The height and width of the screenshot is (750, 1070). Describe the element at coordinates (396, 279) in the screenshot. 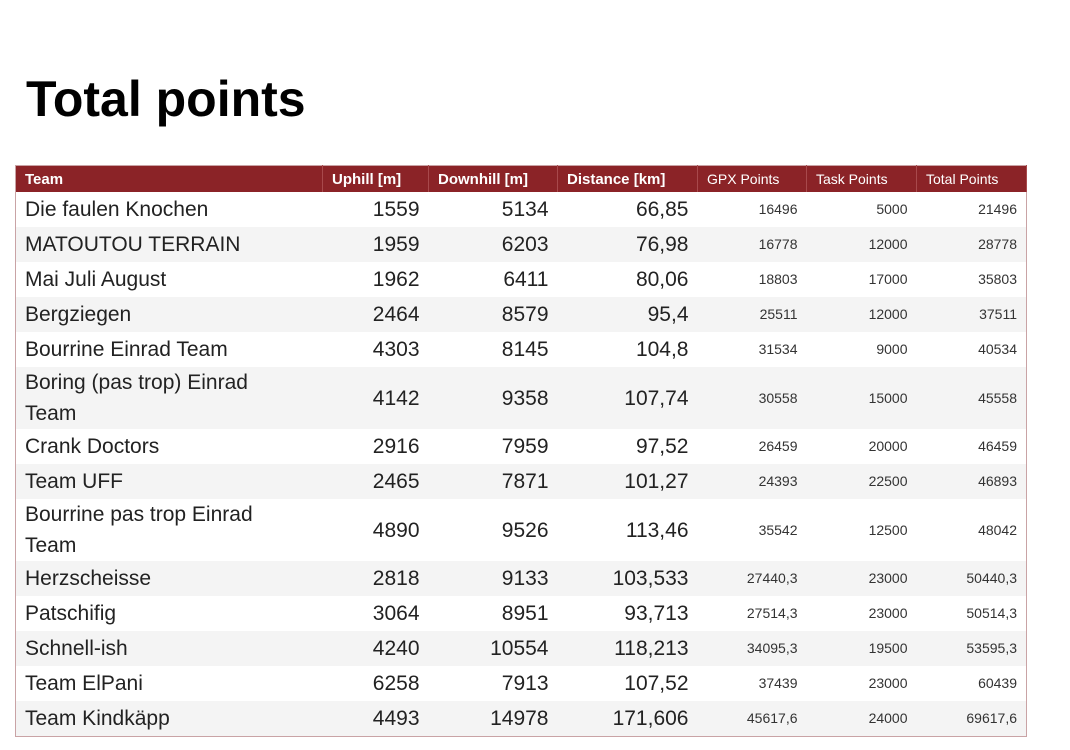

I see `value-cell: 1962` at that location.